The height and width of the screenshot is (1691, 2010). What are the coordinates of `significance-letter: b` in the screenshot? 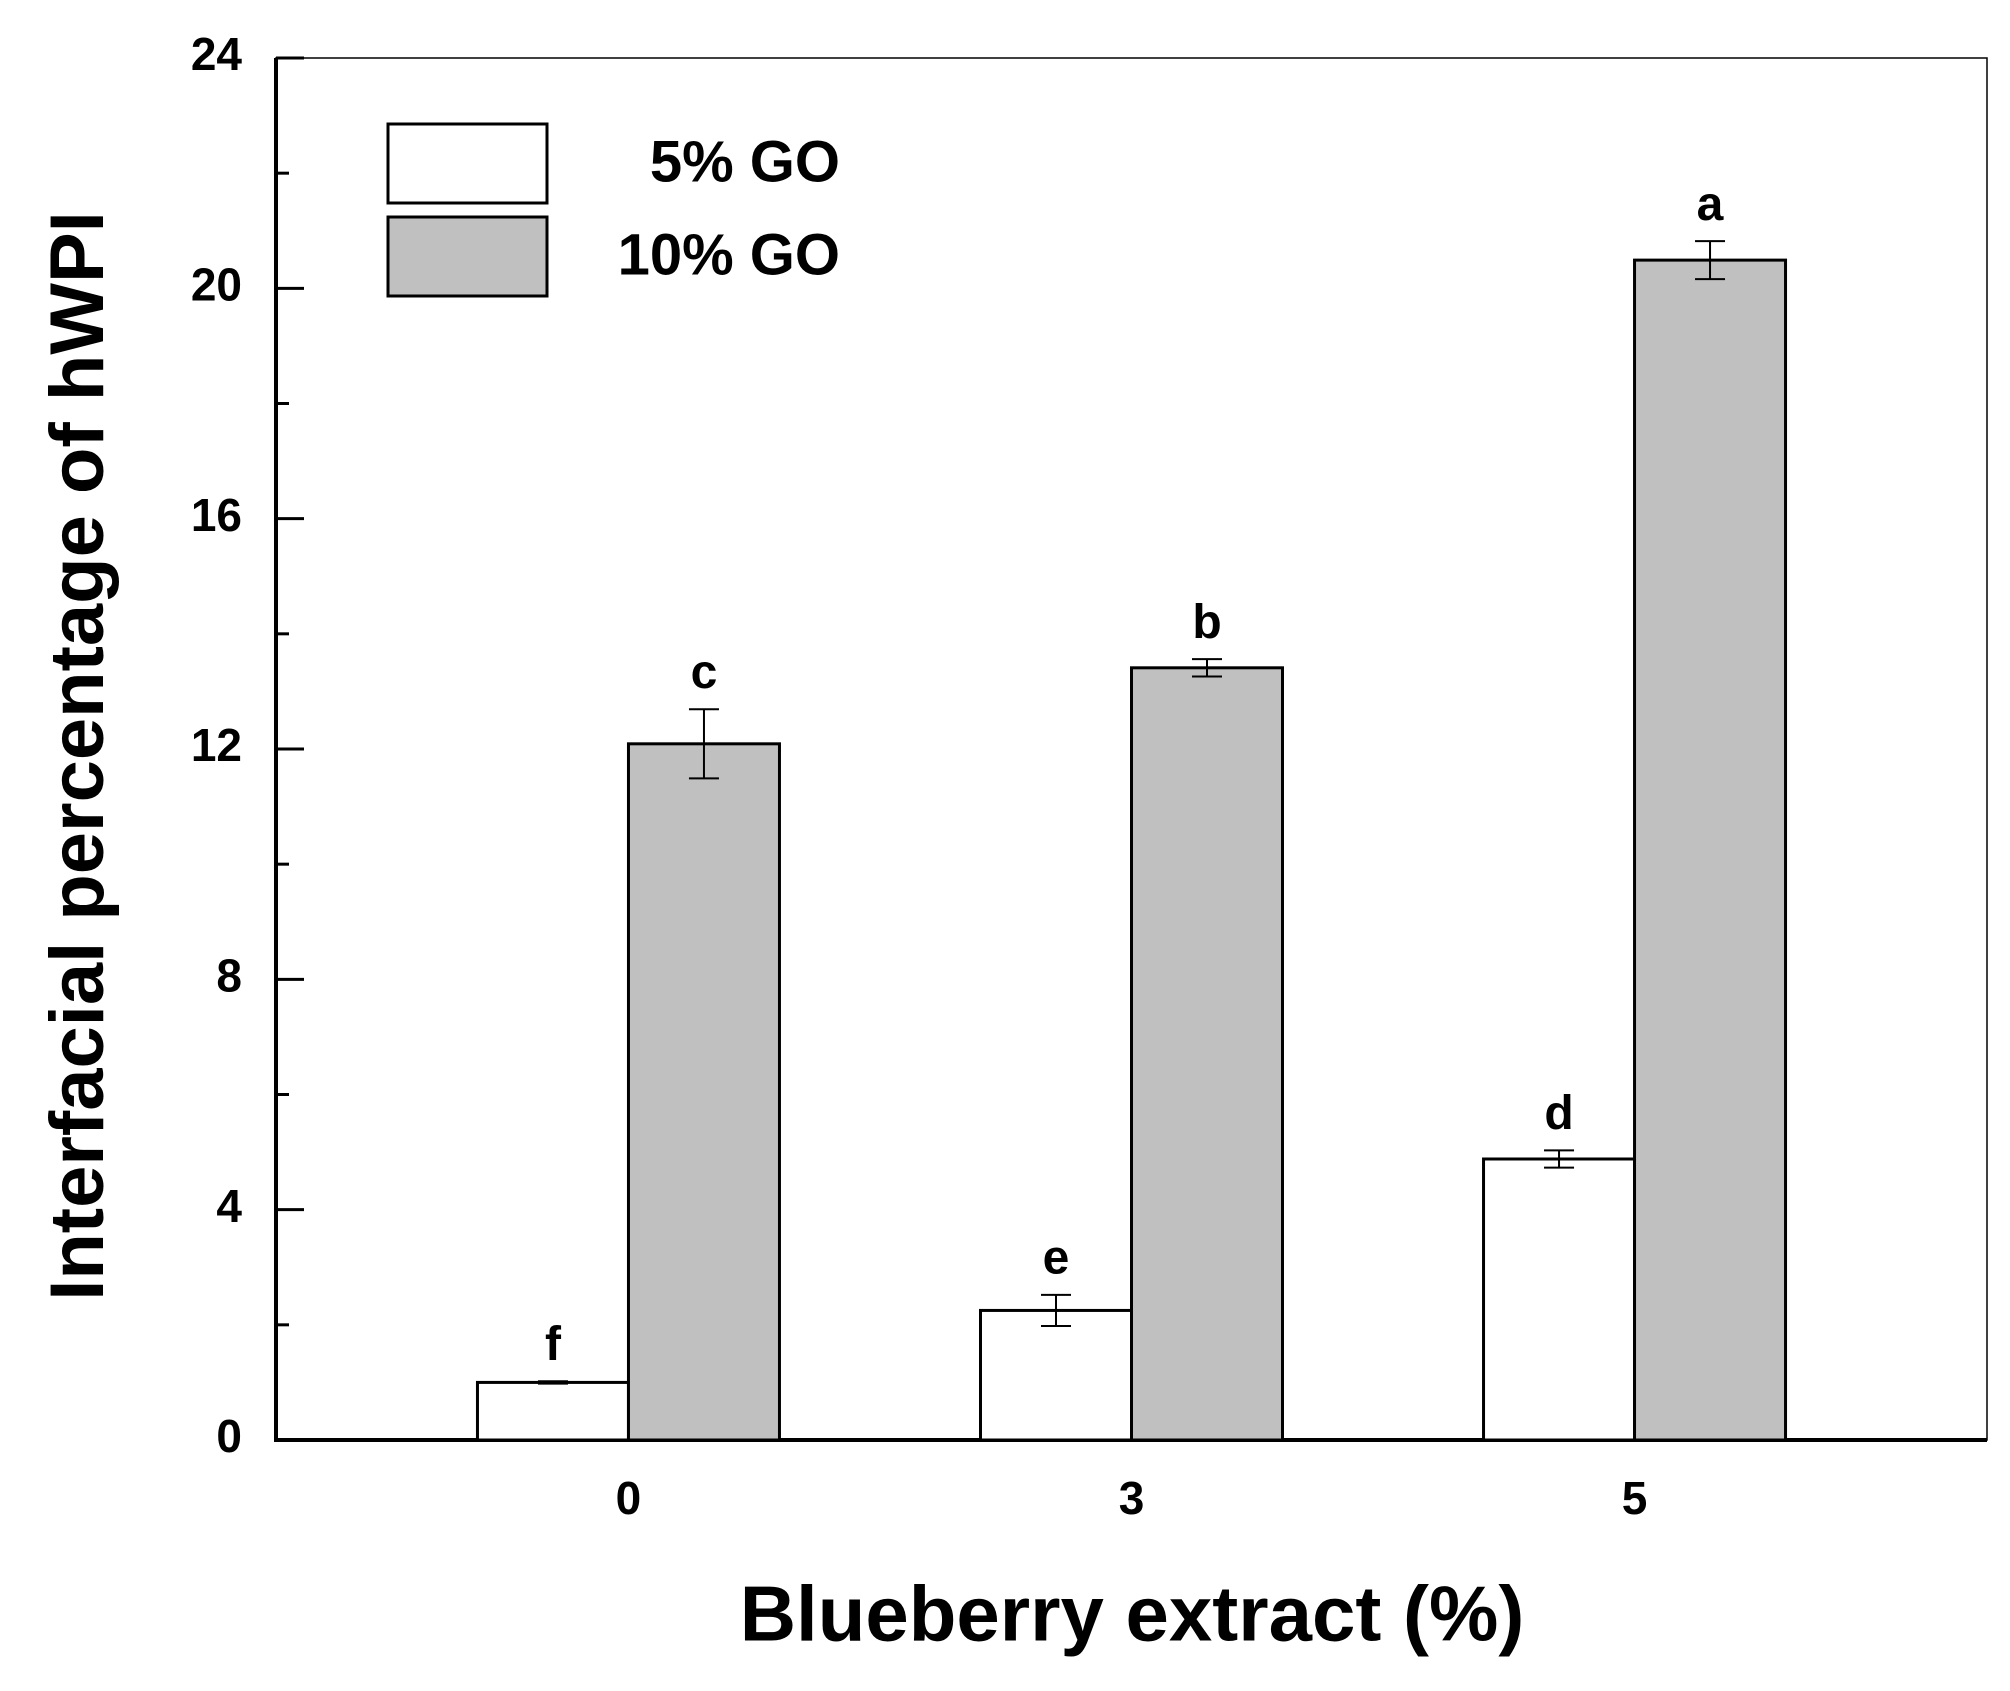 It's located at (1206, 622).